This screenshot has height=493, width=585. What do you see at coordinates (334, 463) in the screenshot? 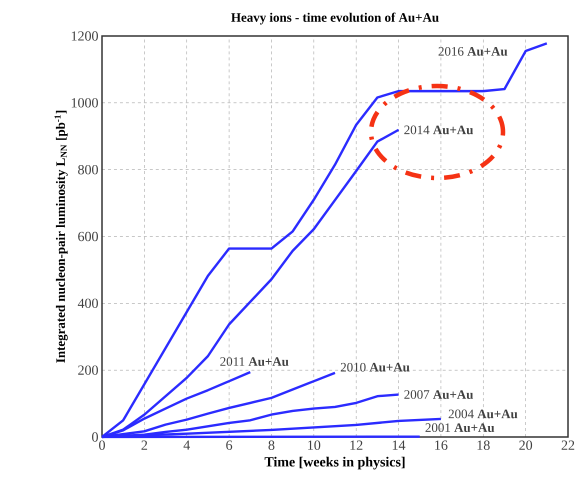
I see `x-axis-title: Time [weeks in physics]` at bounding box center [334, 463].